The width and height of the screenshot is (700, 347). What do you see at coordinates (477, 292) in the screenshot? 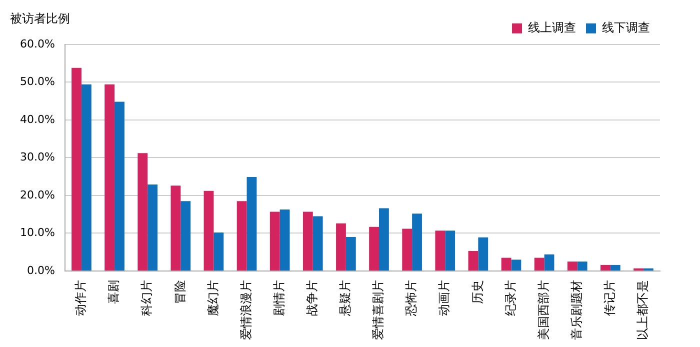
I see `x-tick-label: 历史` at bounding box center [477, 292].